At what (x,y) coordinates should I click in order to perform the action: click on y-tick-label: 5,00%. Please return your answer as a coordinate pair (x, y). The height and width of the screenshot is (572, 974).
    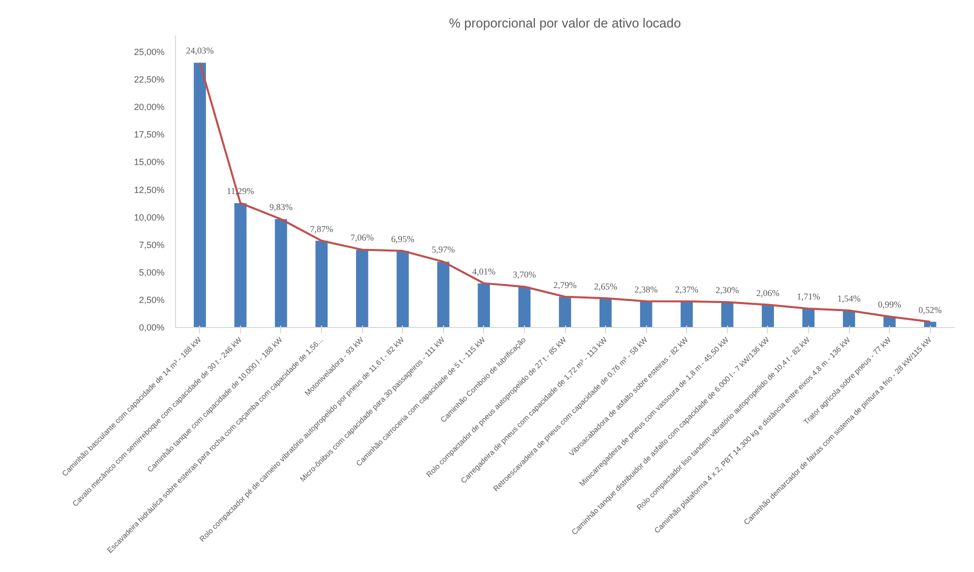
    Looking at the image, I should click on (151, 272).